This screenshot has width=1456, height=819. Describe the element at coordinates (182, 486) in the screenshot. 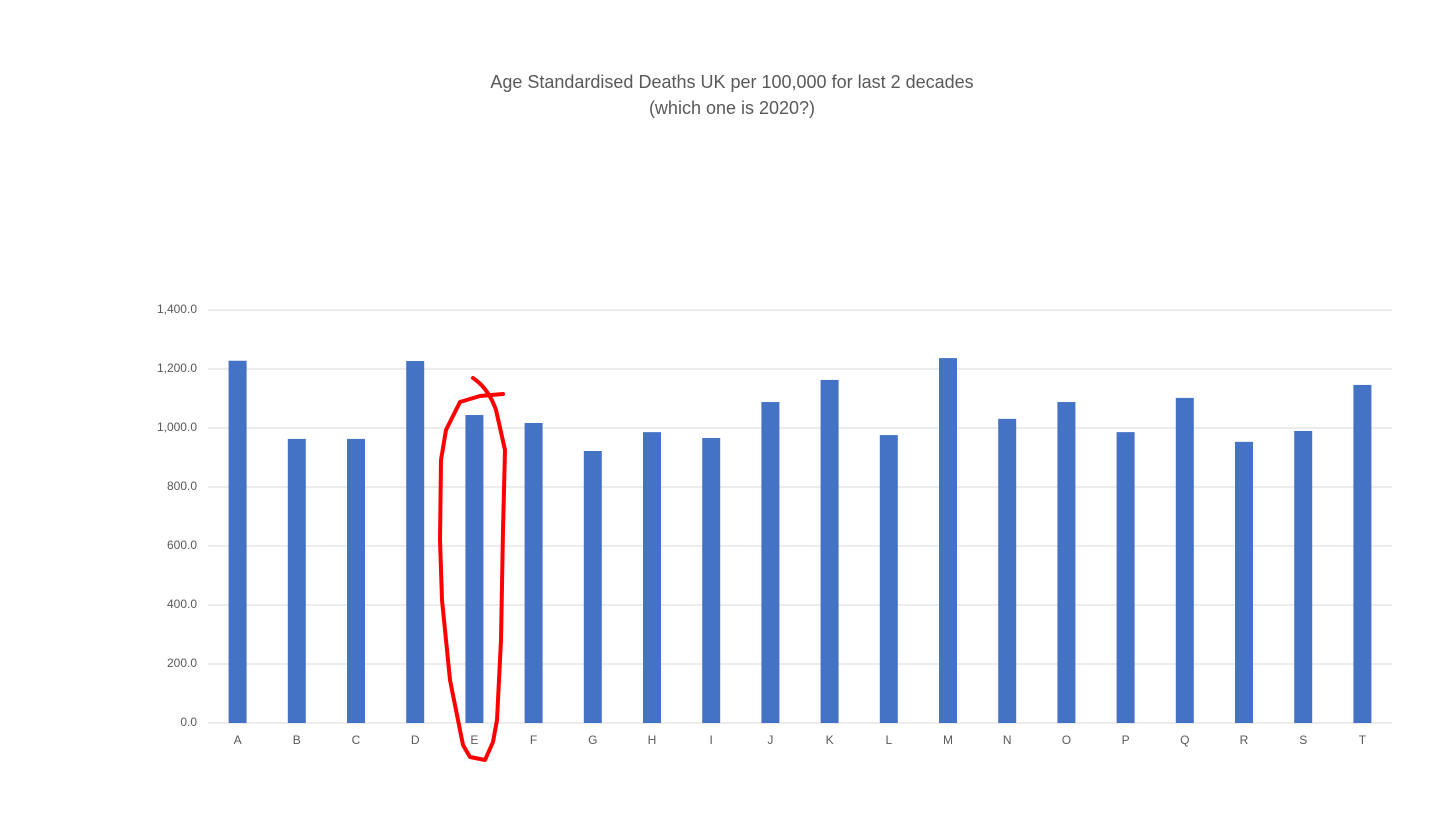

I see `y-tick-label: 800.0` at that location.